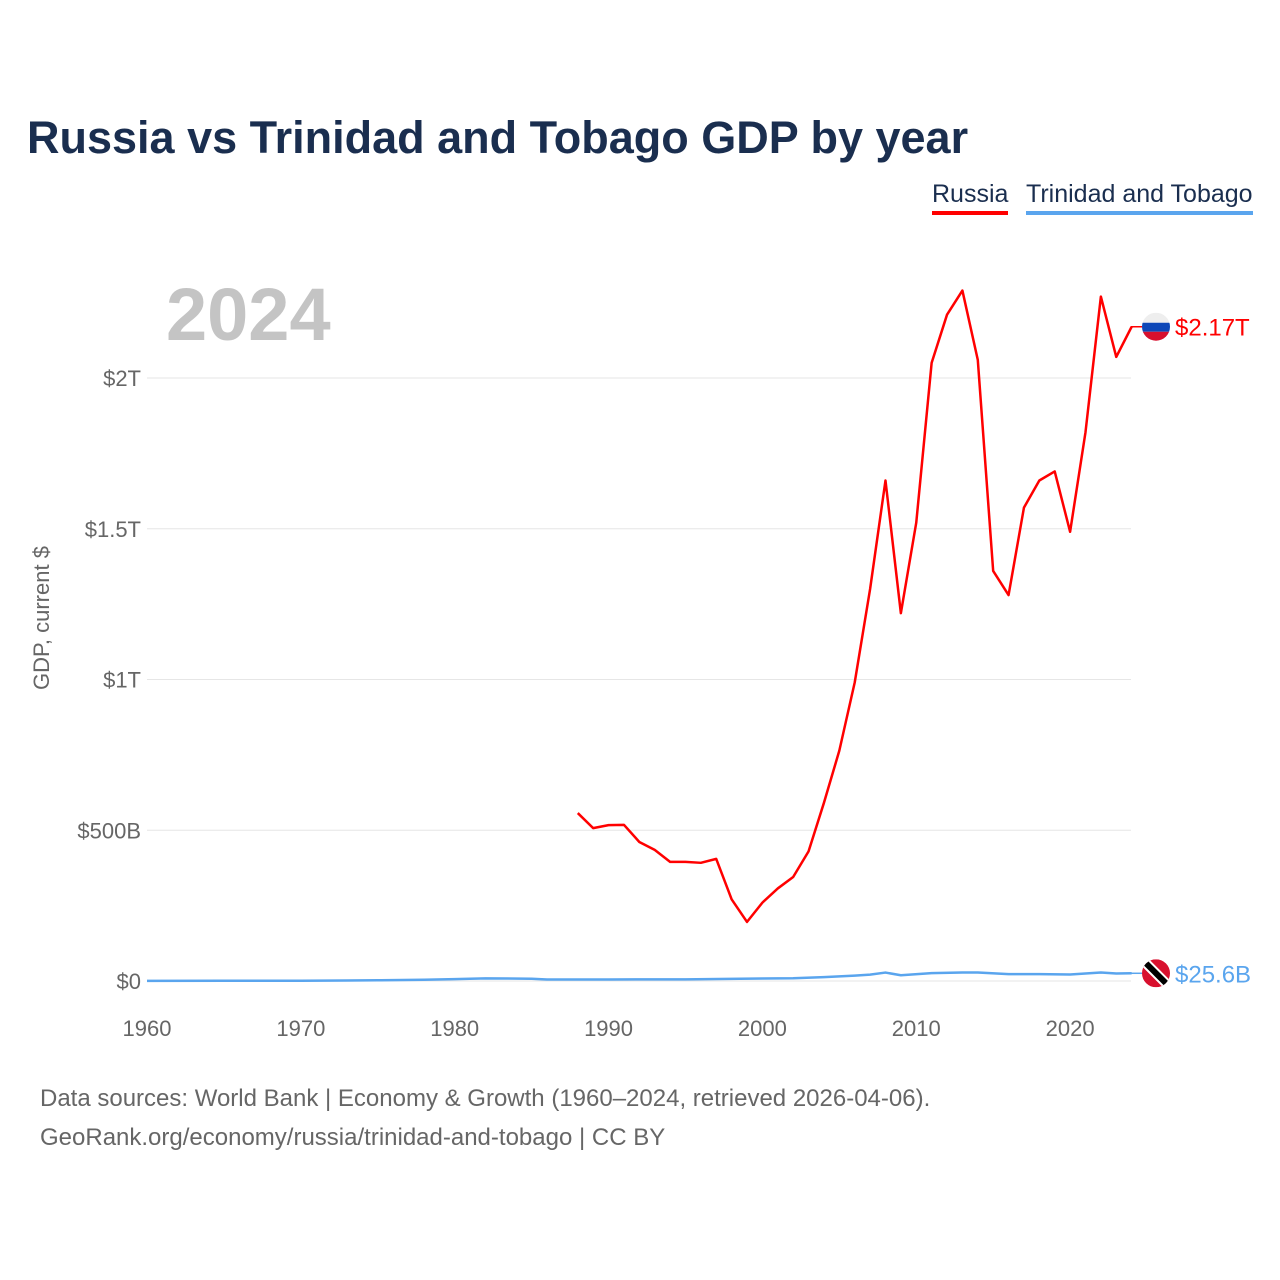  I want to click on year-watermark: 2024, so click(248, 314).